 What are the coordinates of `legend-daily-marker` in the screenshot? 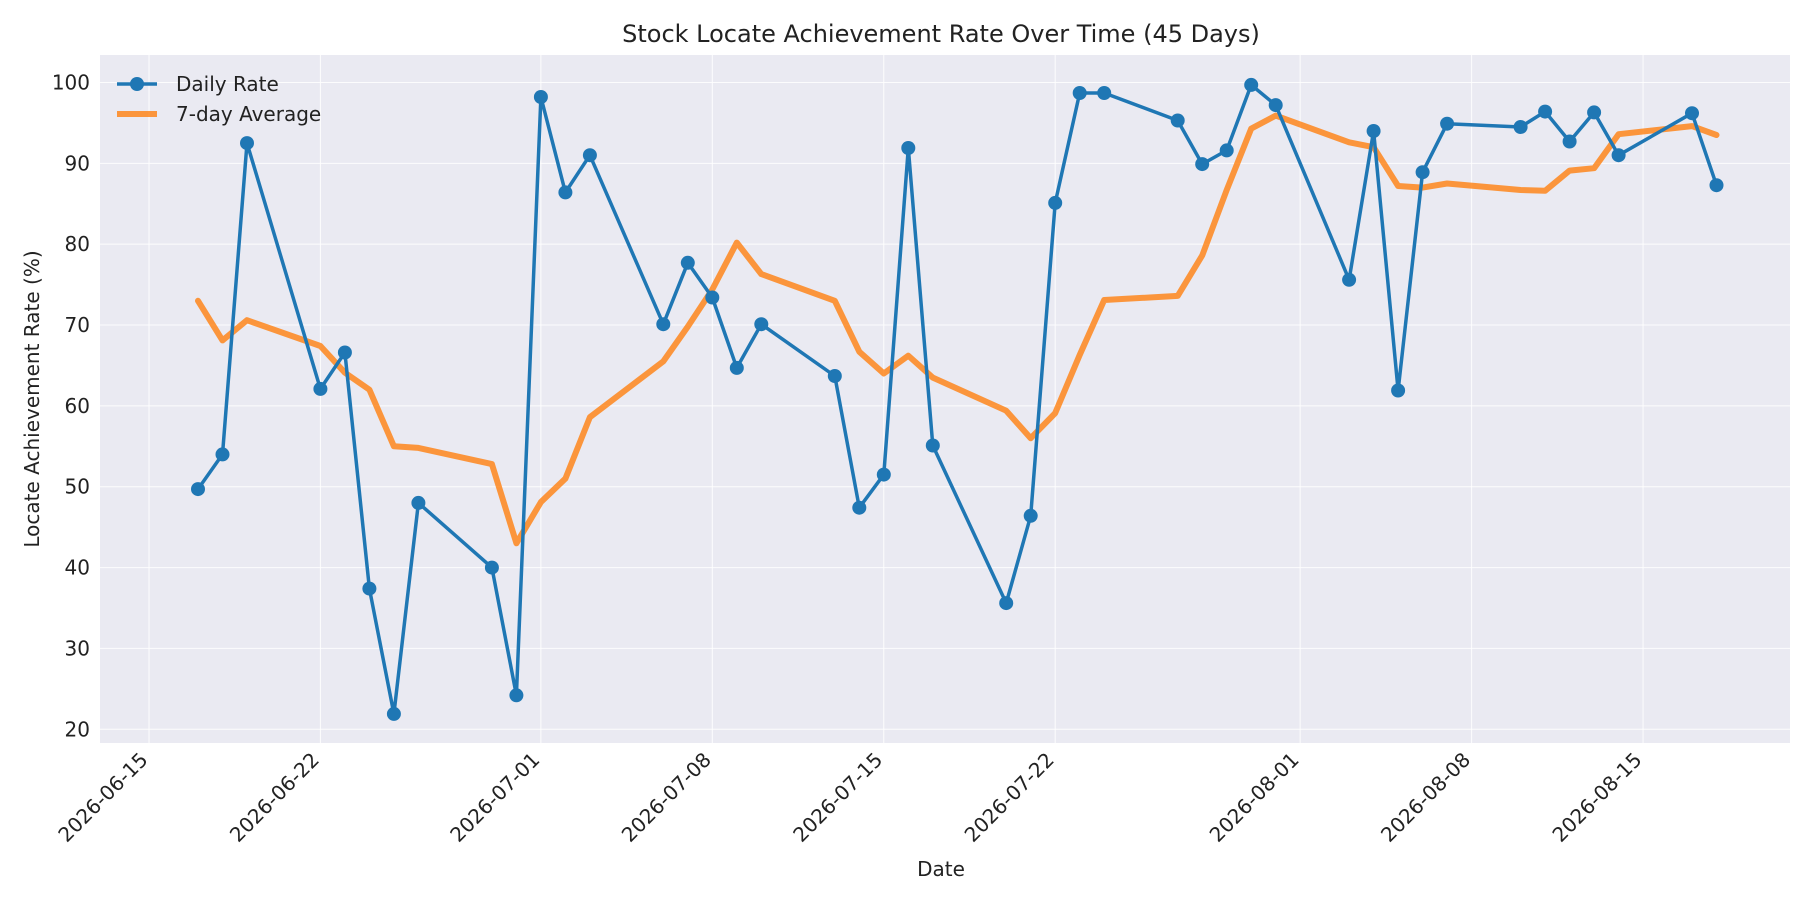 It's located at (137, 84).